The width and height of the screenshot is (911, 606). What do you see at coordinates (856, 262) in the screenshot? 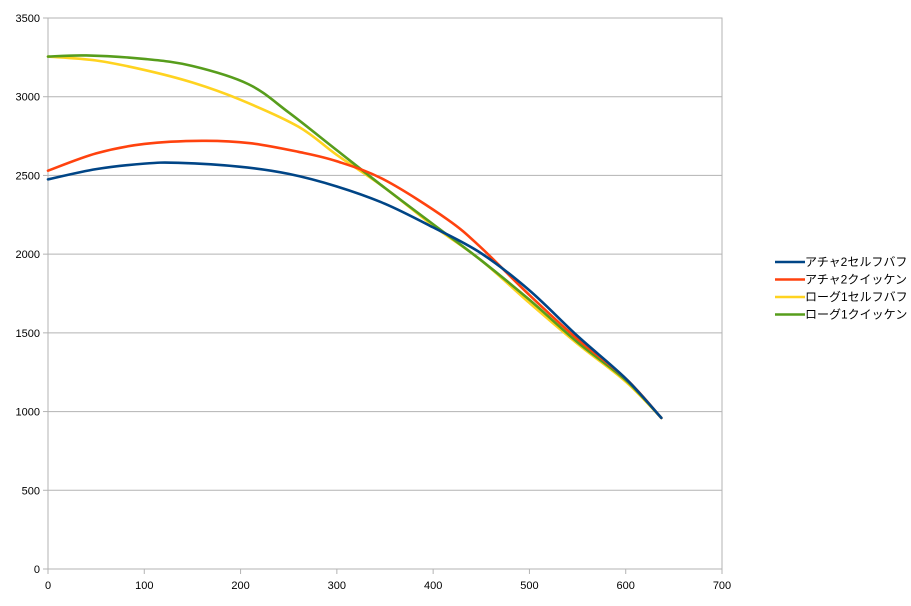
I see `legend-label: アチャ2セルフバフ` at bounding box center [856, 262].